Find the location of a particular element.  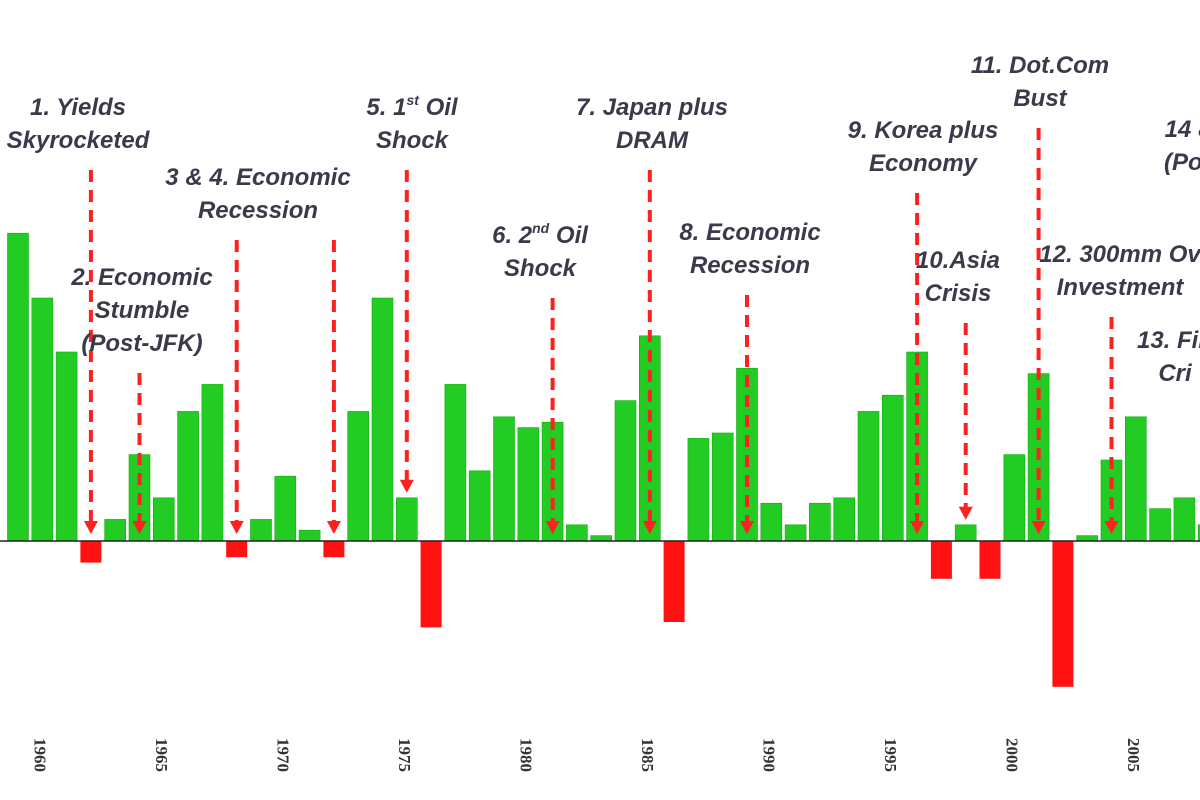

bar-1999 is located at coordinates (990, 560).